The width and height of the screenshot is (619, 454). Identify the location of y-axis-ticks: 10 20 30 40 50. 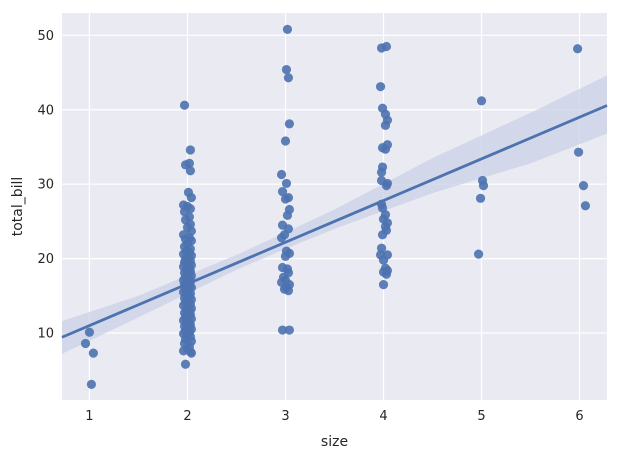
(45, 185).